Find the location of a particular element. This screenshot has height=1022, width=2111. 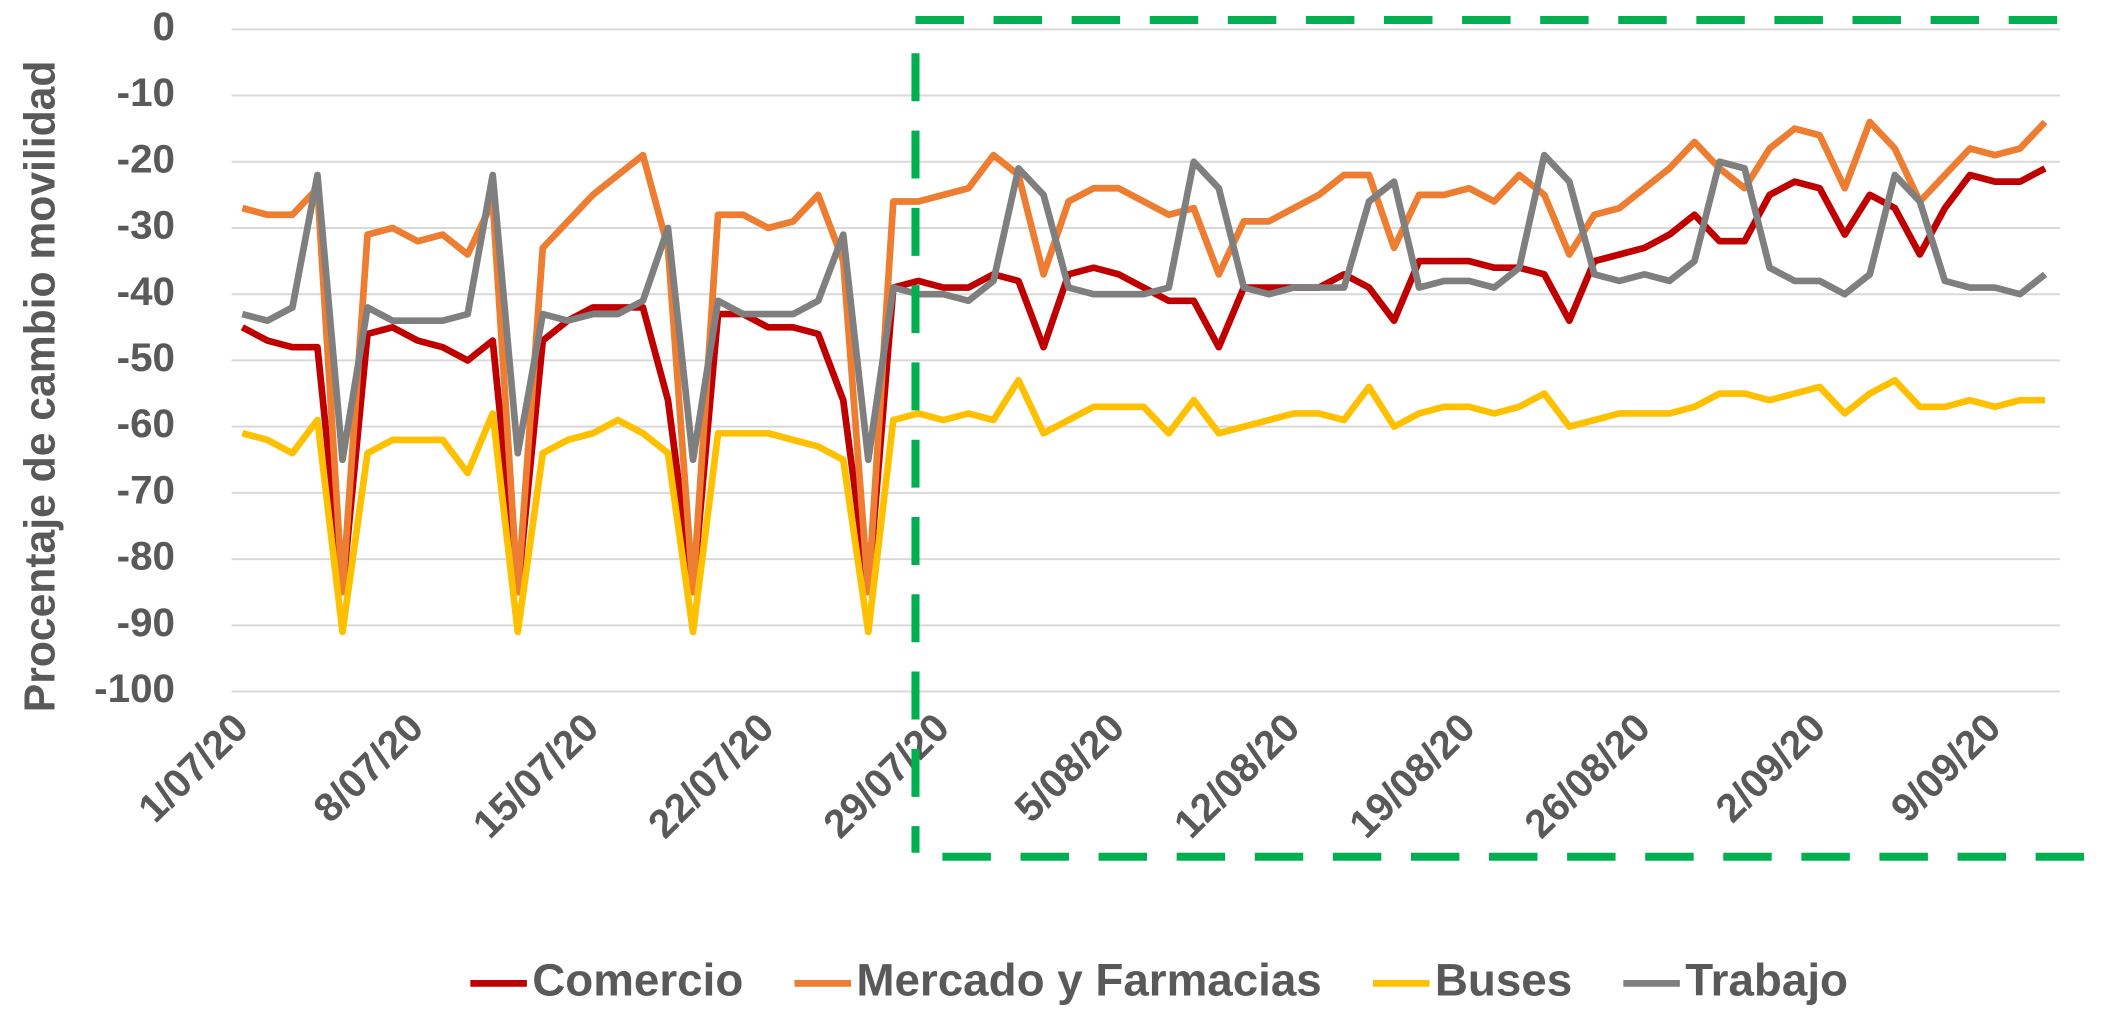

y-tick-label: 0 is located at coordinates (164, 26).